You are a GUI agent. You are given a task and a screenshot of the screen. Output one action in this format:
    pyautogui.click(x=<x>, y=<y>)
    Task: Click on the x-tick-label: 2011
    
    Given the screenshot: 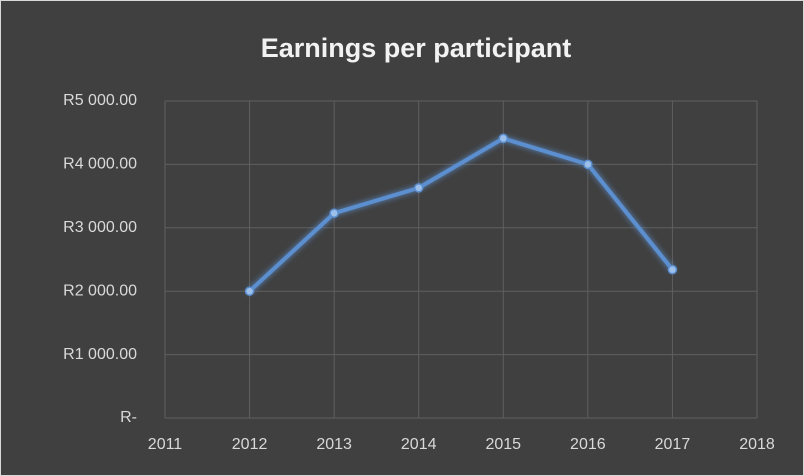 What is the action you would take?
    pyautogui.click(x=165, y=444)
    